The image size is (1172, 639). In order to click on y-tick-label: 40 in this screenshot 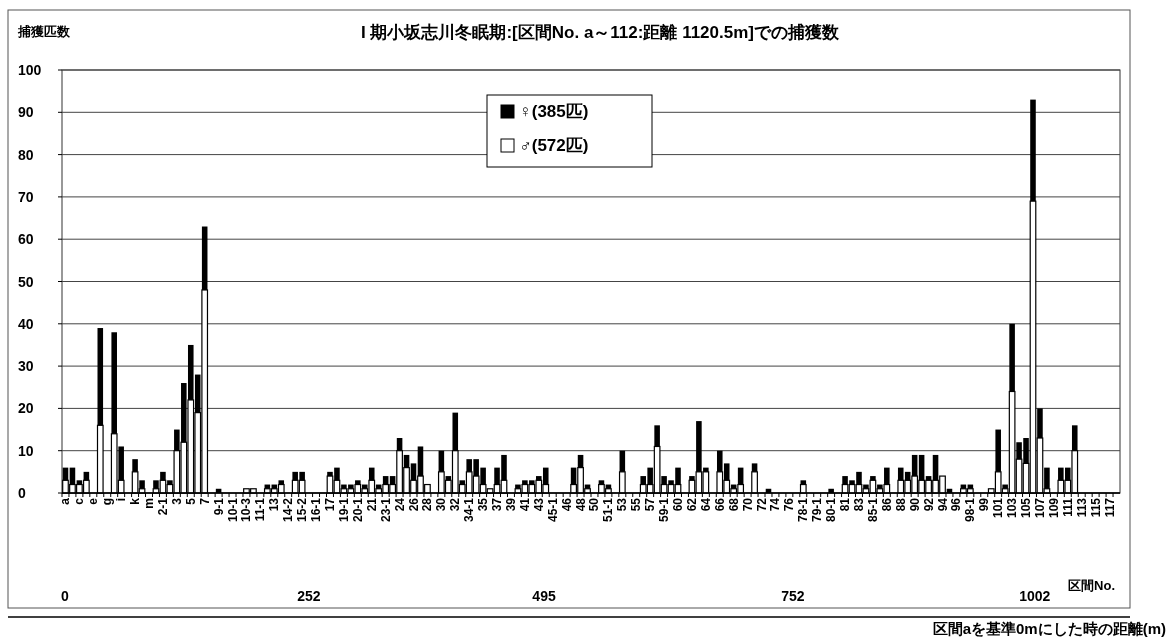, I will do `click(26, 323)`.